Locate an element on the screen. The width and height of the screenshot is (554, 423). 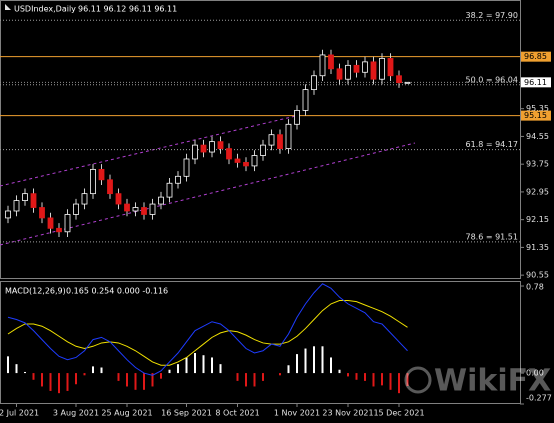
x-tick-label: 16 Sep 2021 is located at coordinates (186, 413).